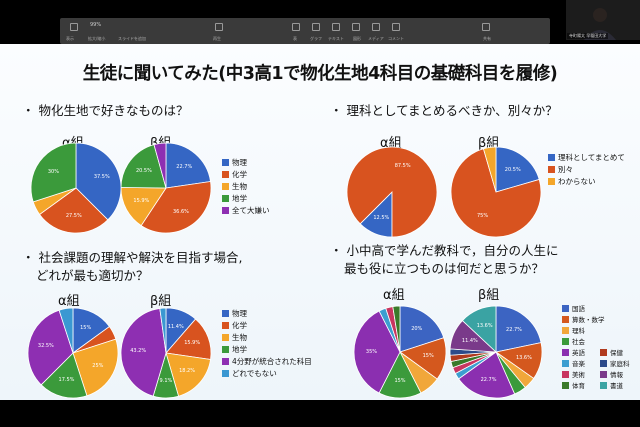 The image size is (640, 427). What do you see at coordinates (583, 342) in the screenshot?
I see `legend-item: 社会` at bounding box center [583, 342].